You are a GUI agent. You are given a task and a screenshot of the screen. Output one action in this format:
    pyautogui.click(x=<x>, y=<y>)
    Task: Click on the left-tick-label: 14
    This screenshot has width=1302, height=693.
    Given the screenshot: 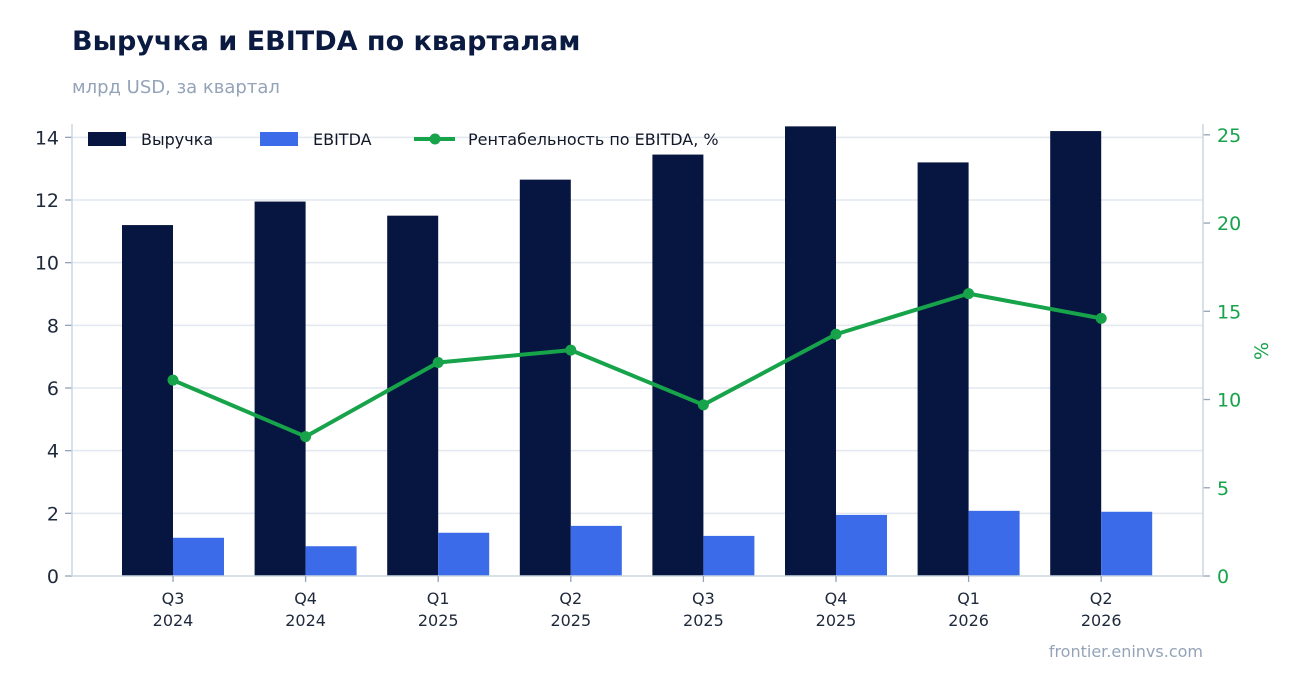 What is the action you would take?
    pyautogui.click(x=47, y=138)
    